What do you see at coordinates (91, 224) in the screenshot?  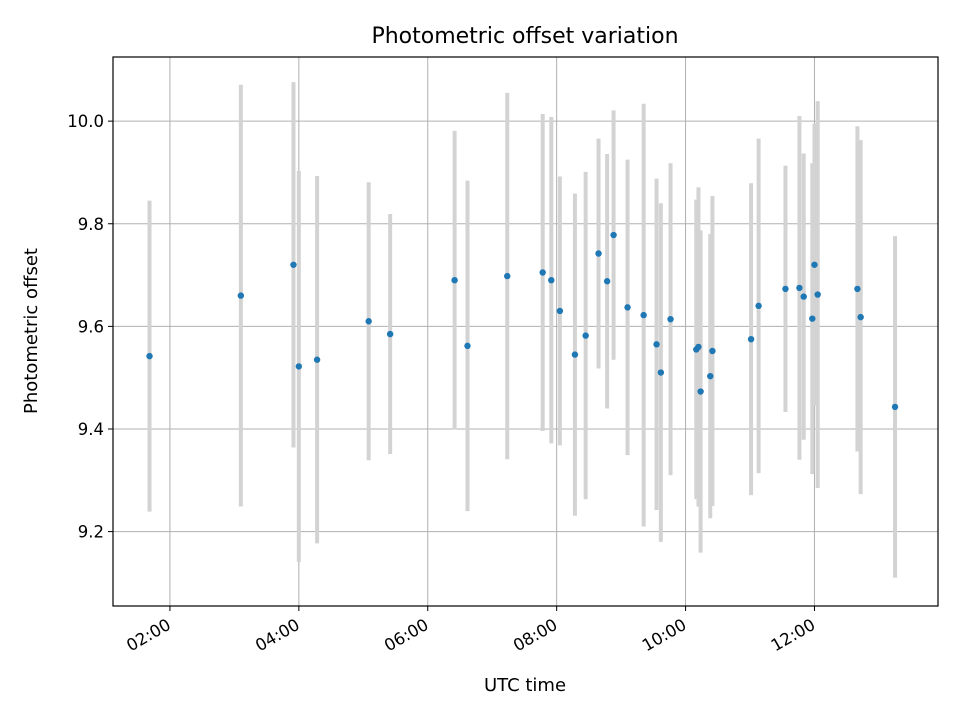 I see `y-tick-label: 9.8` at bounding box center [91, 224].